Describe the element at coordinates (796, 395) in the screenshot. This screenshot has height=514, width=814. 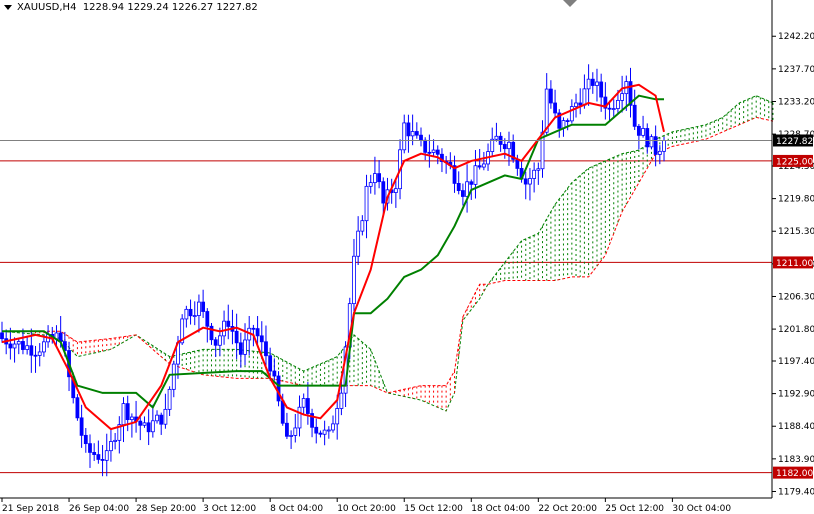
I see `y-tick-label: 1192.90` at that location.